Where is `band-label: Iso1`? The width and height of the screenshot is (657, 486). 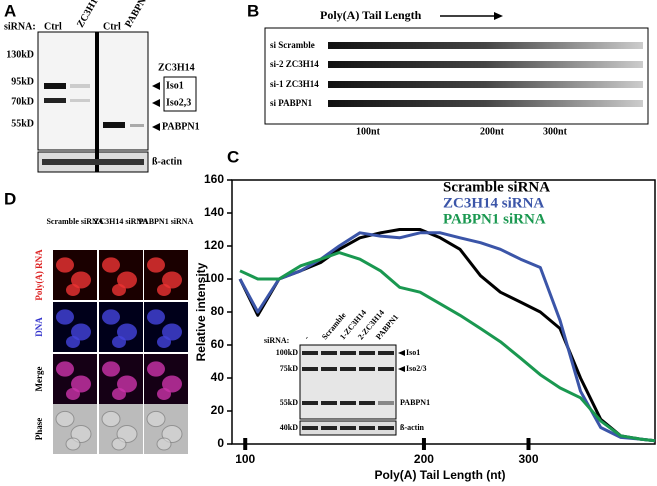
band-label: Iso1 is located at coordinates (175, 85).